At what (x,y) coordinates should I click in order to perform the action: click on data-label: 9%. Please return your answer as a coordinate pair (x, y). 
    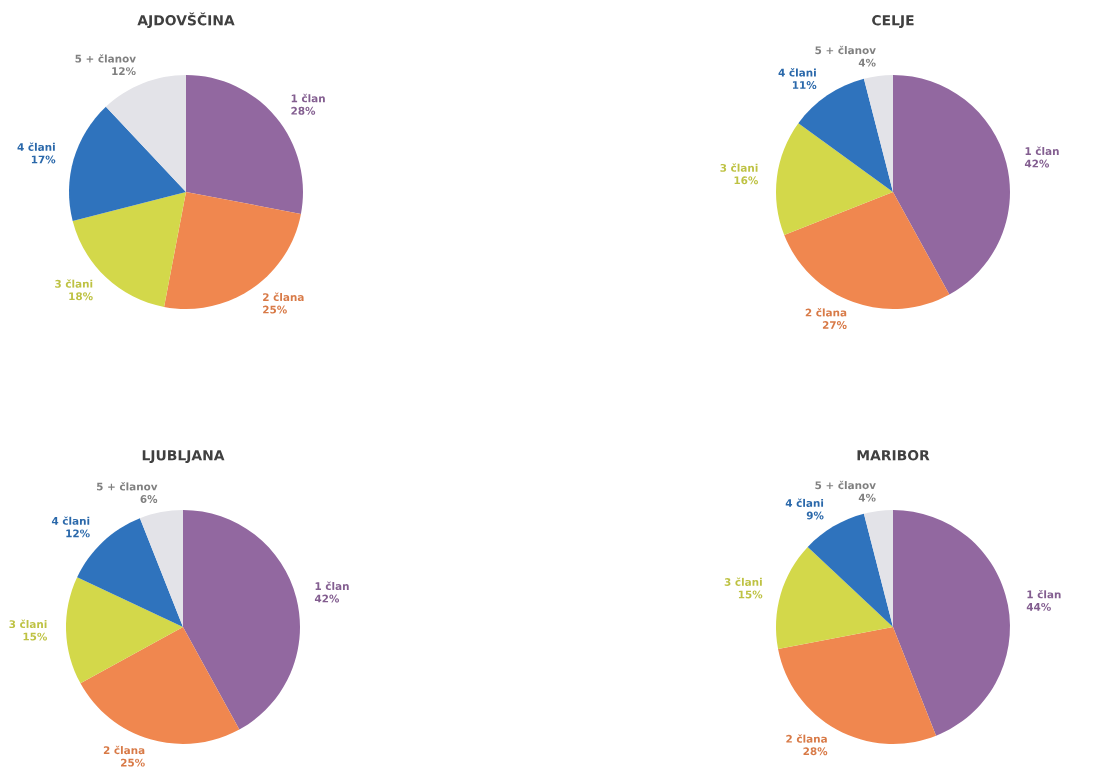
    Looking at the image, I should click on (815, 515).